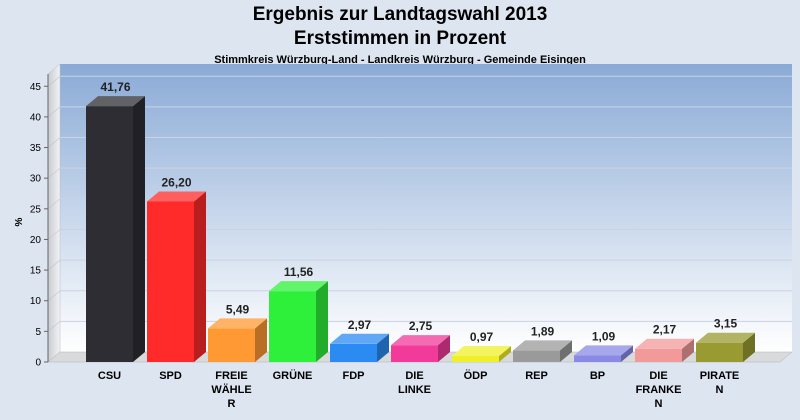 The height and width of the screenshot is (420, 800). Describe the element at coordinates (360, 325) in the screenshot. I see `data-label: 2,97` at that location.